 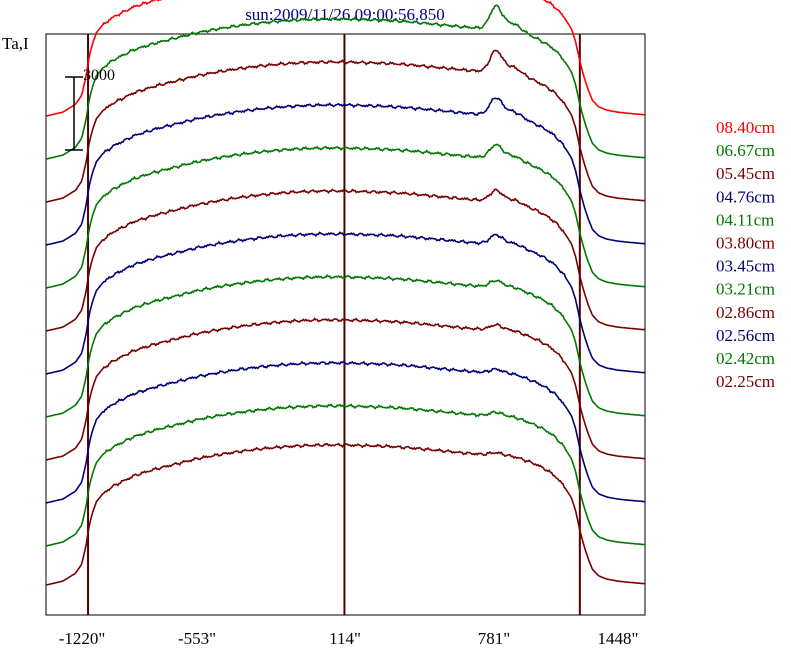 What do you see at coordinates (745, 196) in the screenshot?
I see `legend-entry: 04.76cm` at bounding box center [745, 196].